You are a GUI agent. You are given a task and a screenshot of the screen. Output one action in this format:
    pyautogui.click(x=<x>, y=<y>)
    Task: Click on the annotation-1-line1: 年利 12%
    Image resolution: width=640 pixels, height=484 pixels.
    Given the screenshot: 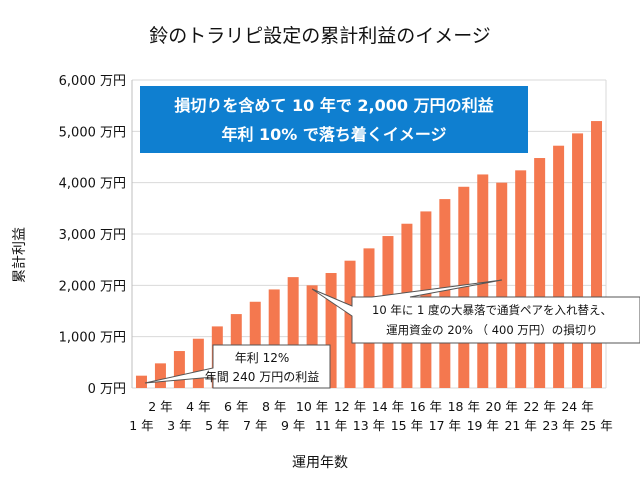 What is the action you would take?
    pyautogui.click(x=262, y=358)
    